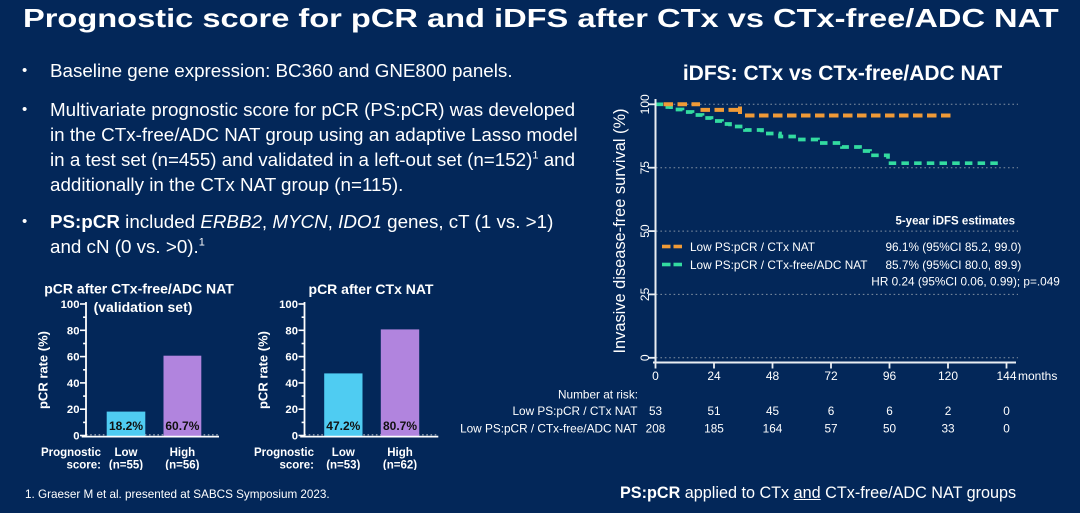  I want to click on svg-text: (n=55), so click(126, 465).